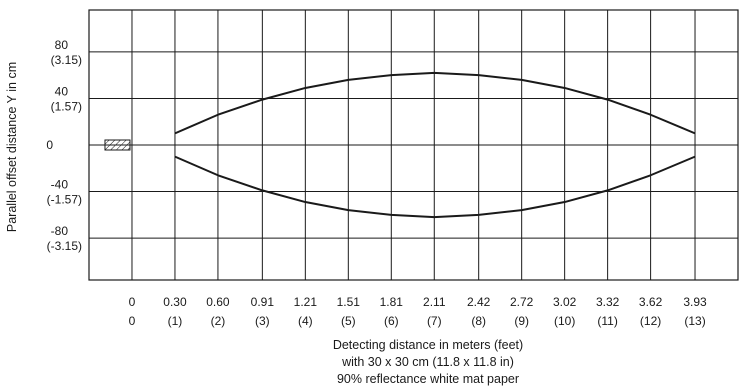  I want to click on x-axis-label-line-2: with 30 x 30 cm (11.8 x 11.8 in), so click(427, 362).